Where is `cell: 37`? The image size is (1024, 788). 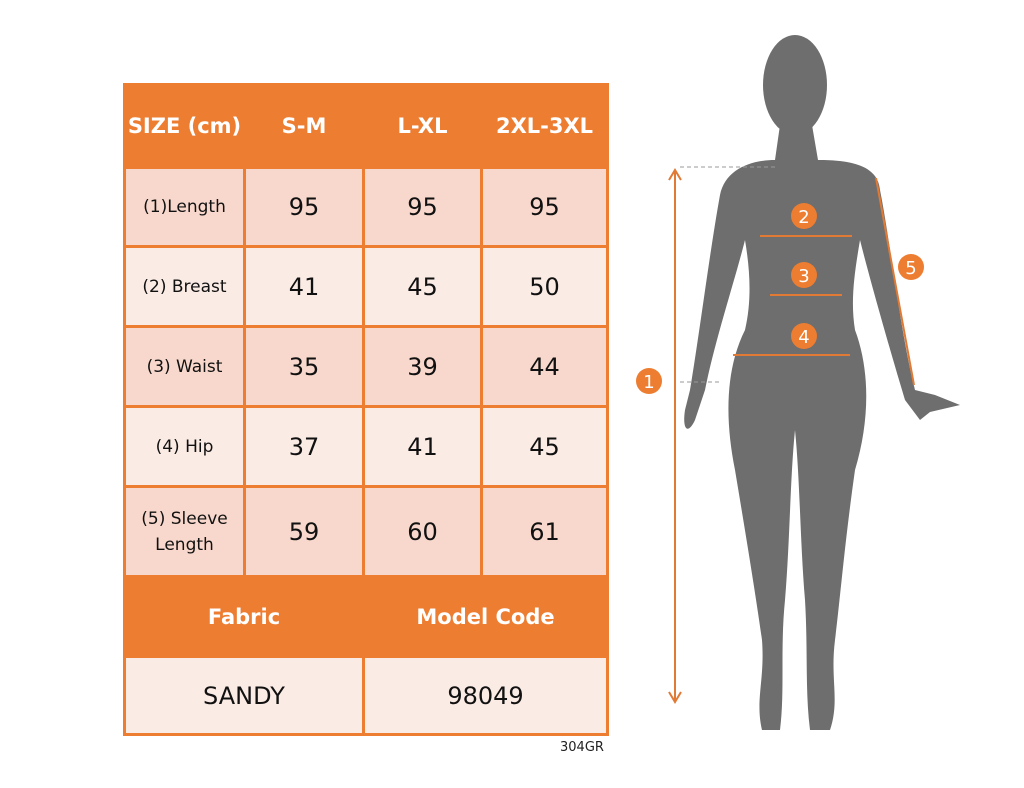
cell: 37 is located at coordinates (304, 446).